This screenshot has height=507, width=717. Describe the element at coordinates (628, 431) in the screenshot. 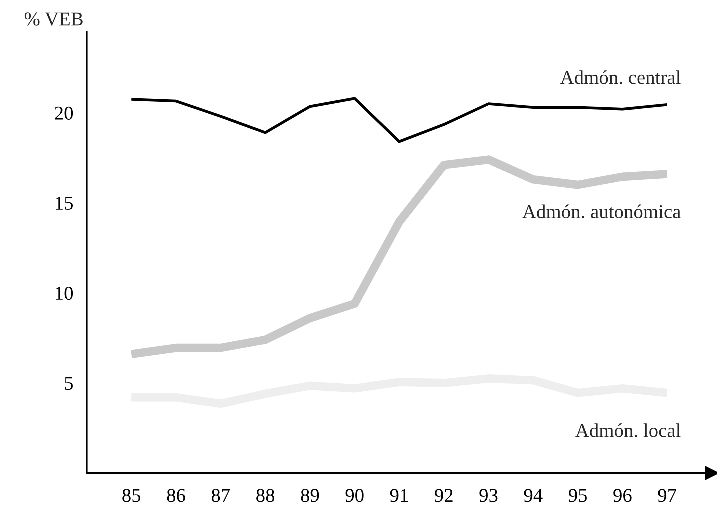

I see `series-label: Admón. local` at that location.